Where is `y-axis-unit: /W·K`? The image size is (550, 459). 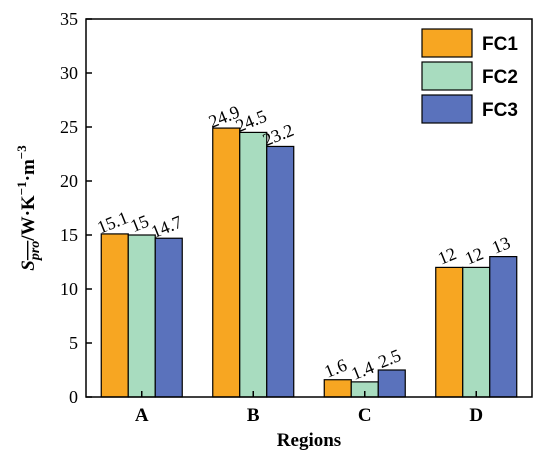
y-axis-unit: /W·K is located at coordinates (28, 218).